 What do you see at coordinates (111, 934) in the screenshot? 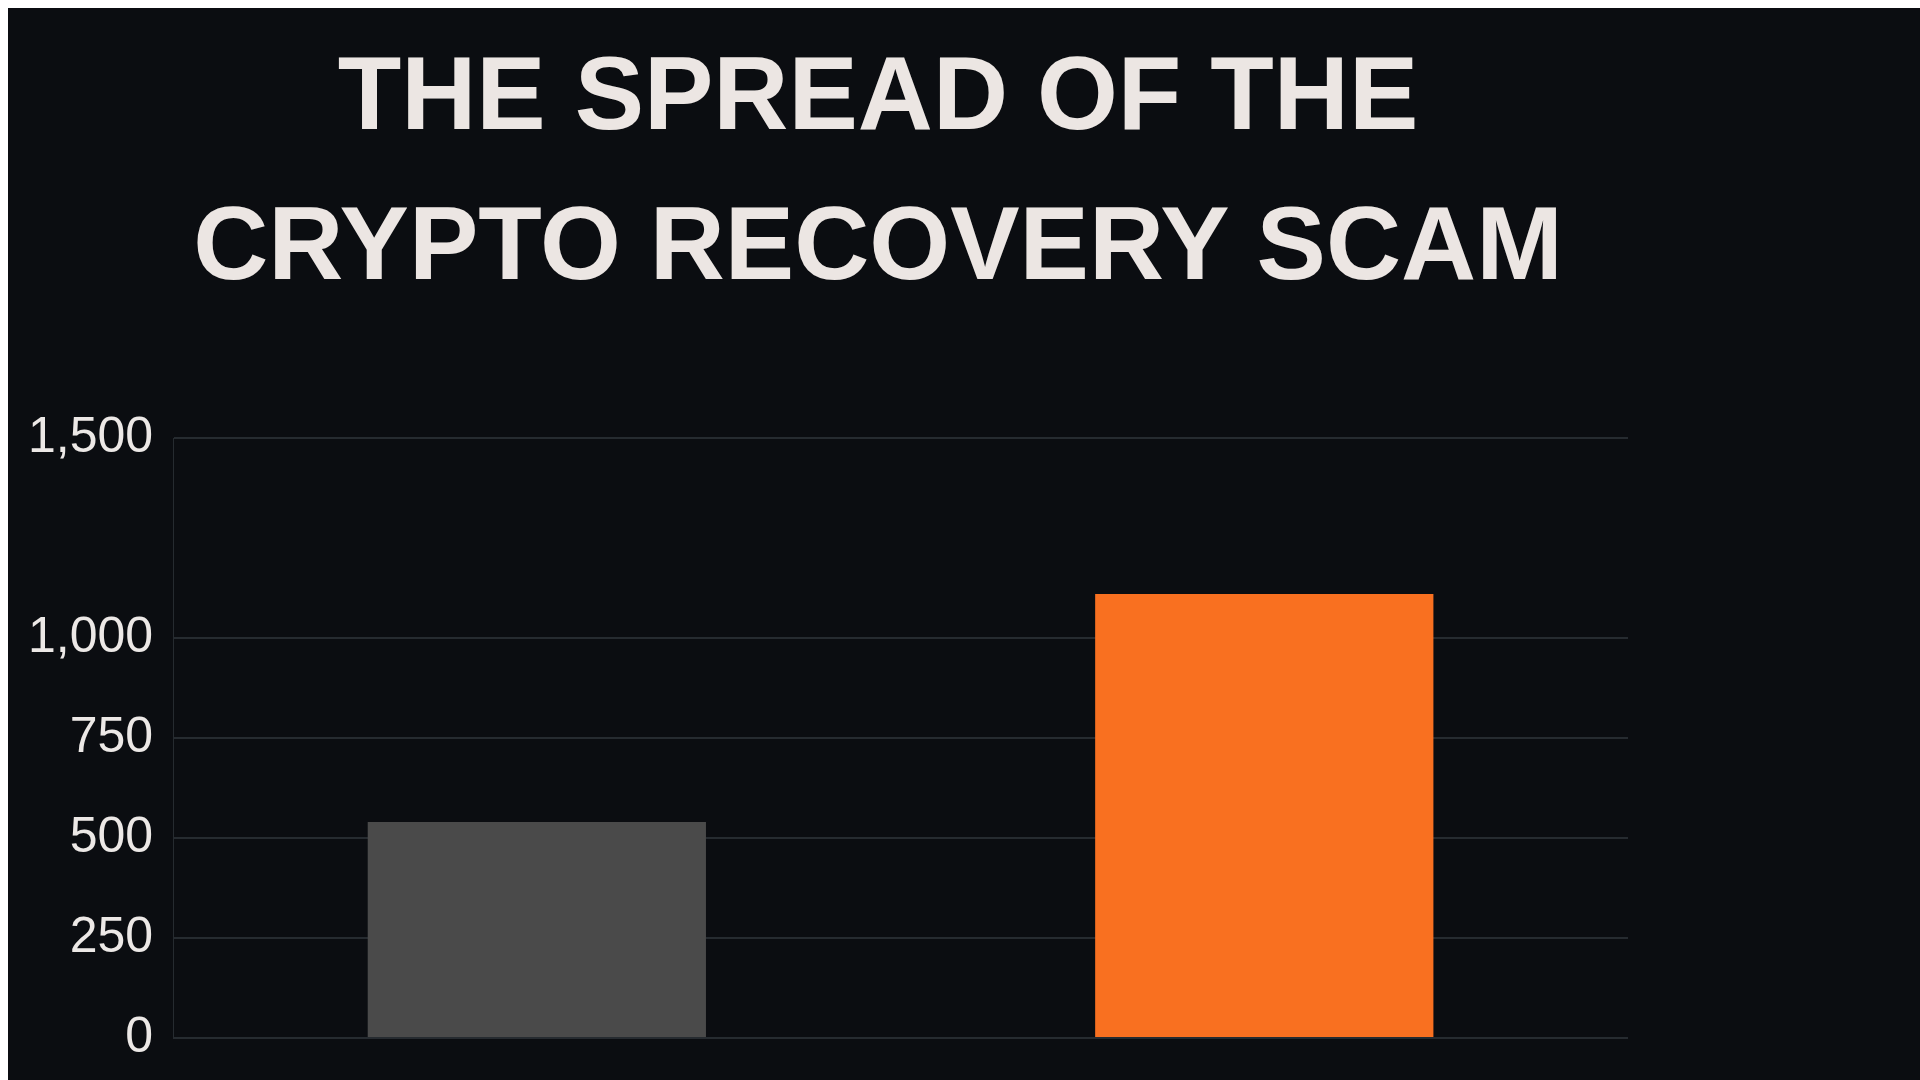
I see `y-tick-label: 250` at bounding box center [111, 934].